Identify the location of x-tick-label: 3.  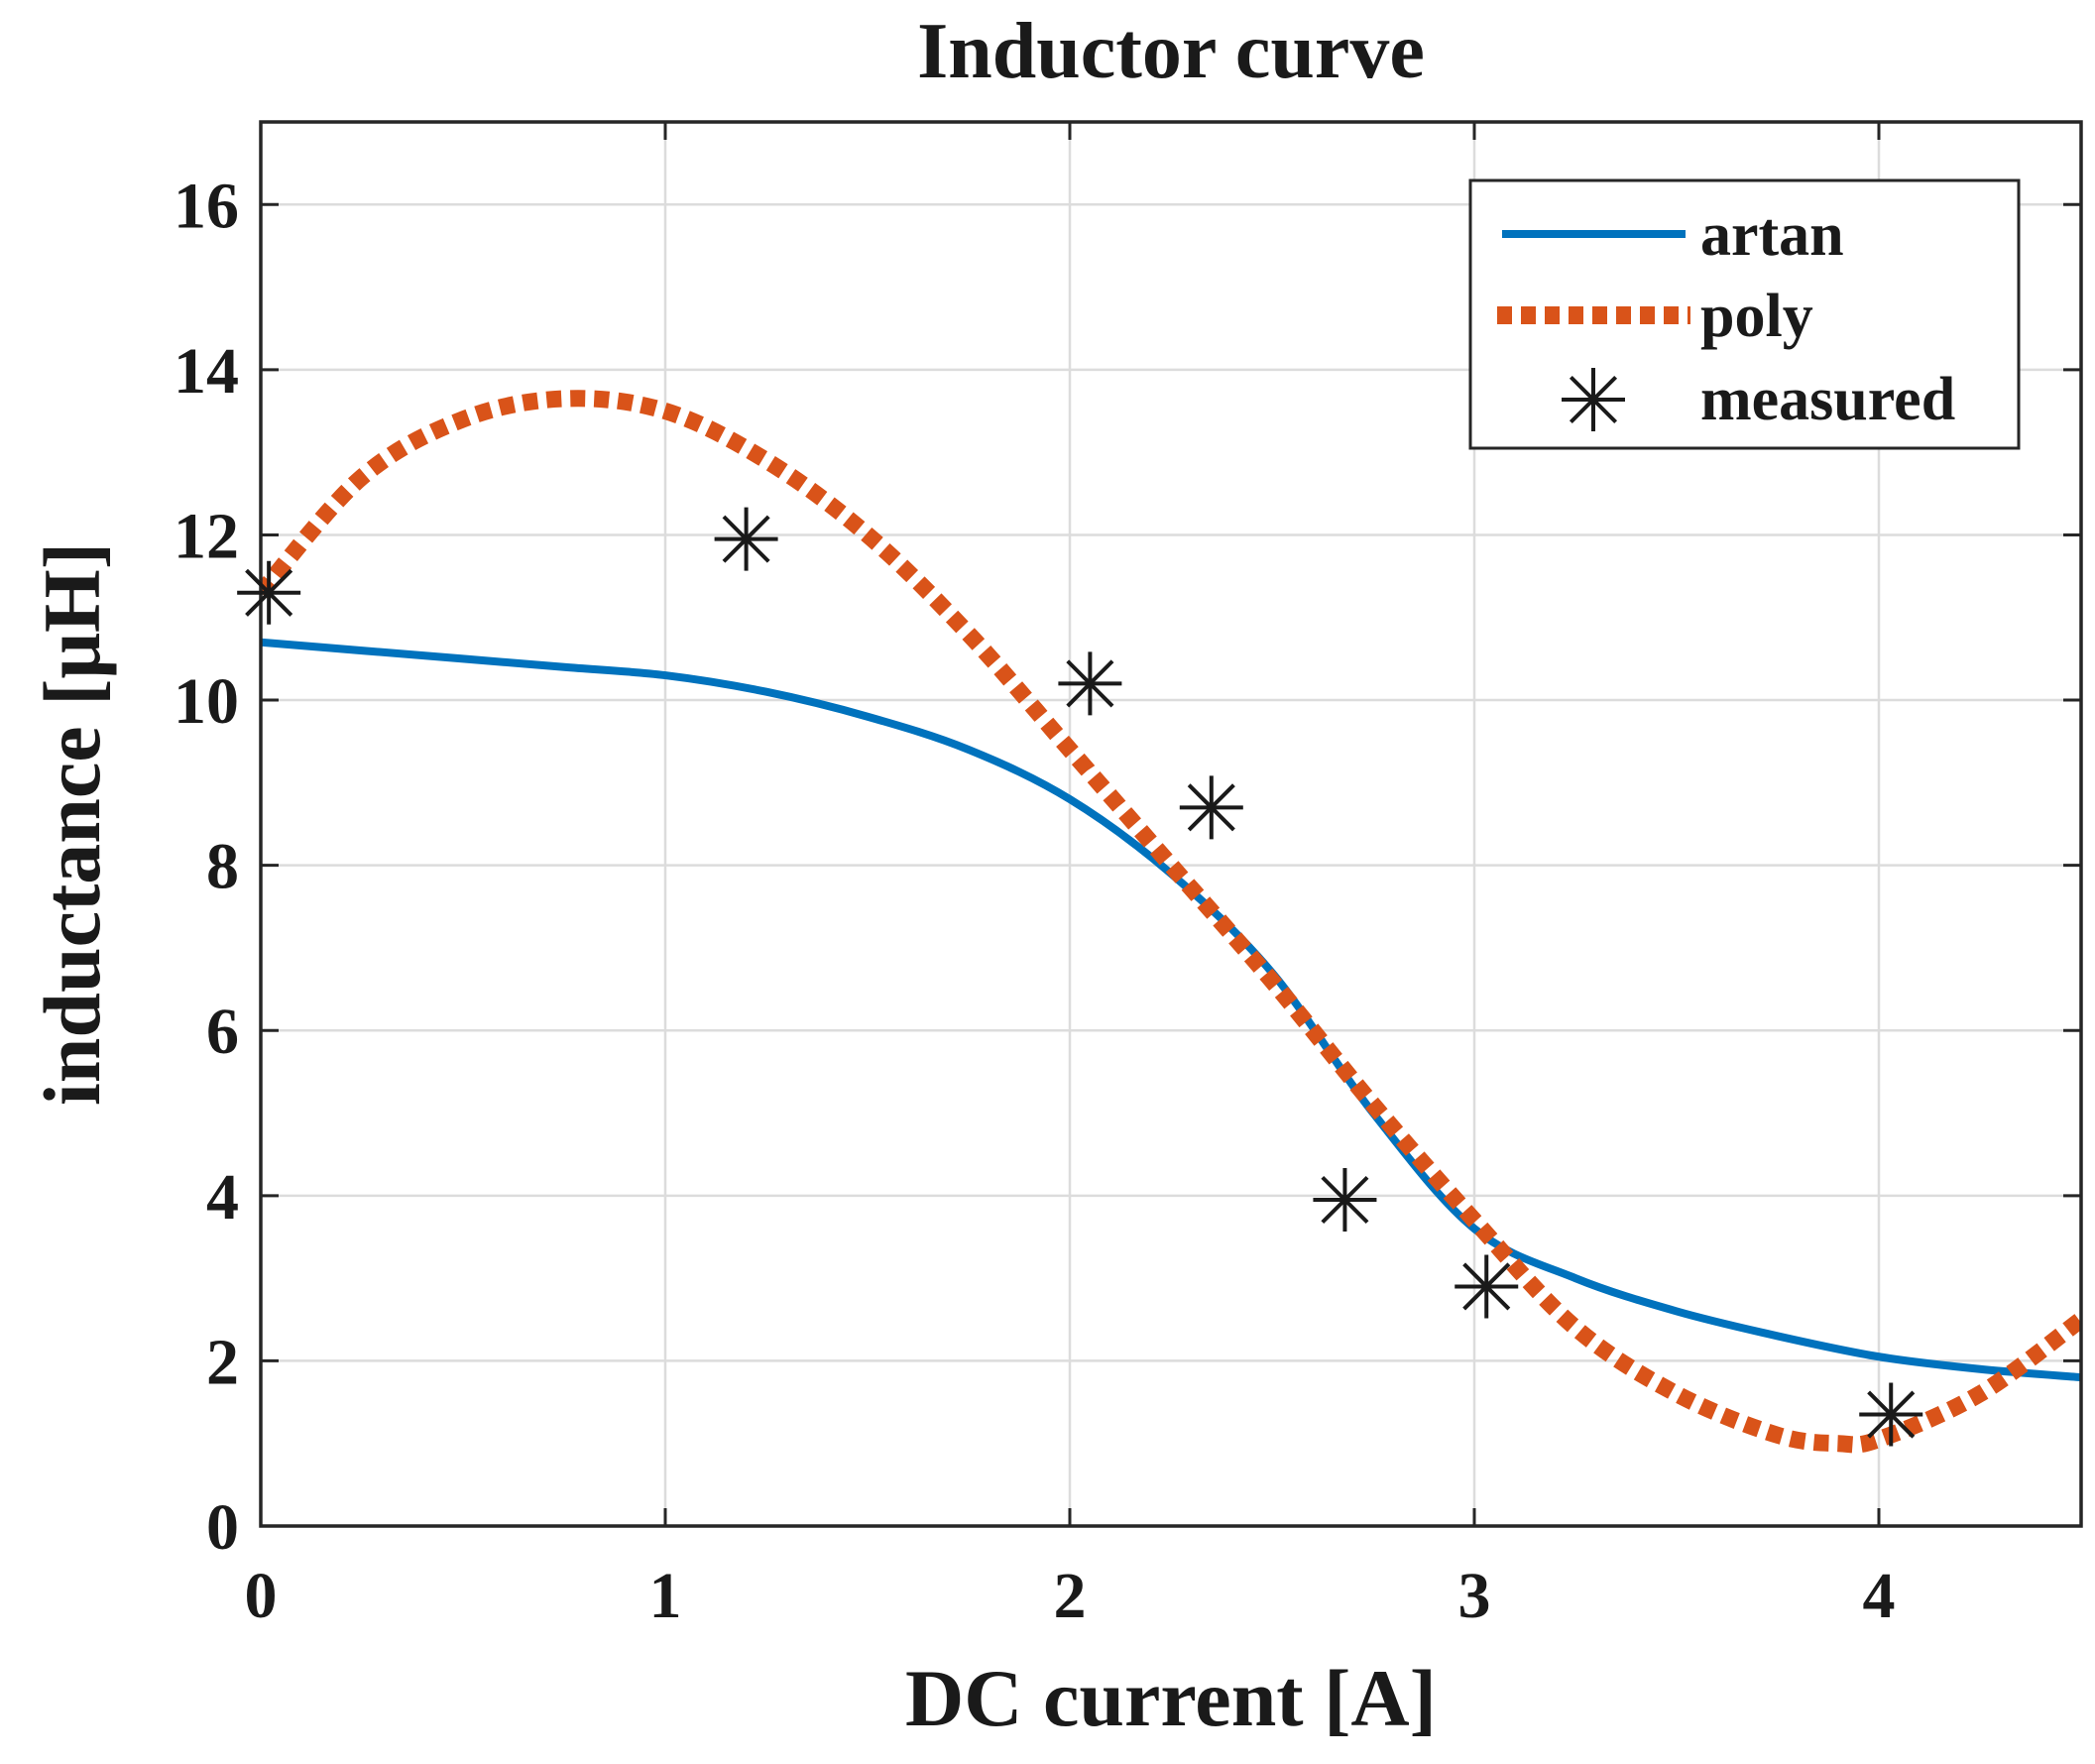
(1475, 1596).